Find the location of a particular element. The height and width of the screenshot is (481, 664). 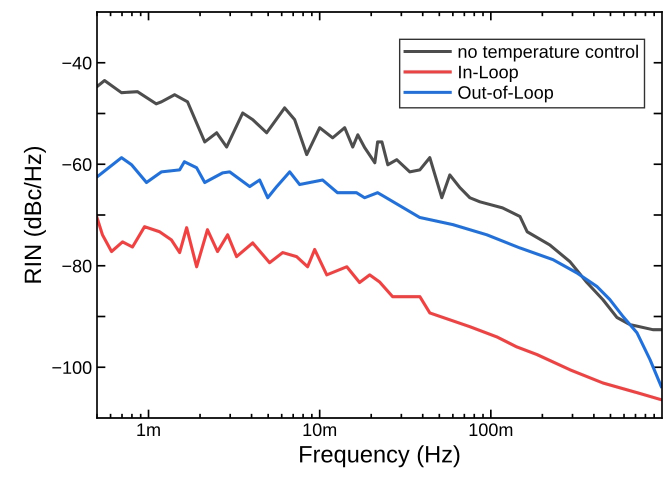

x-tick-label: 1m is located at coordinates (148, 430).